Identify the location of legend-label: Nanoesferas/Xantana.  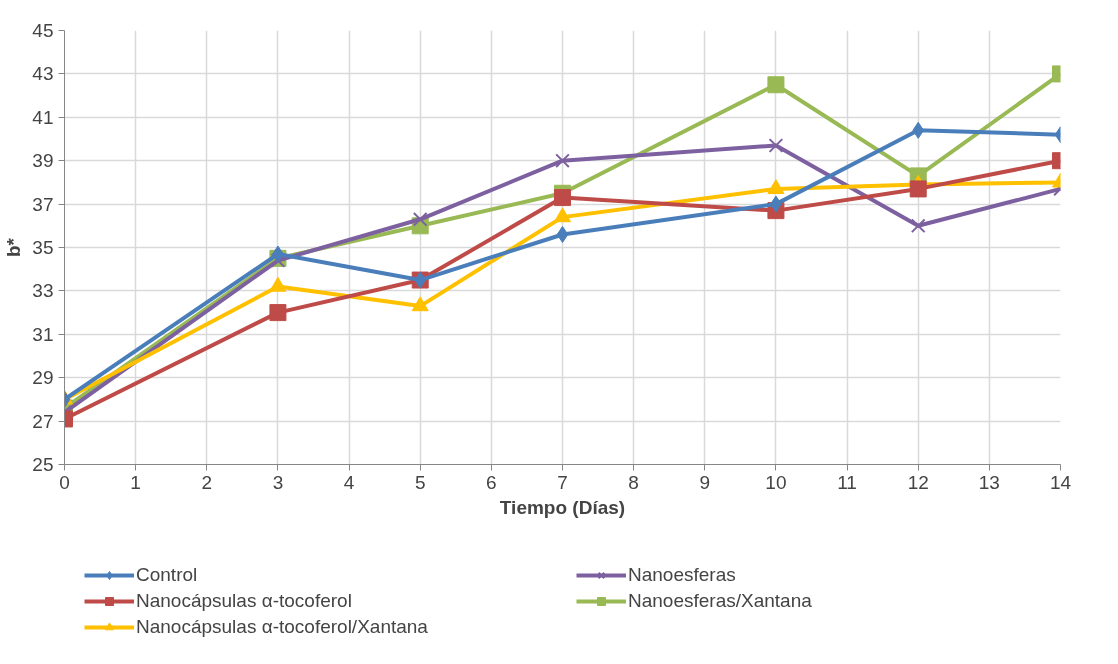
(720, 601).